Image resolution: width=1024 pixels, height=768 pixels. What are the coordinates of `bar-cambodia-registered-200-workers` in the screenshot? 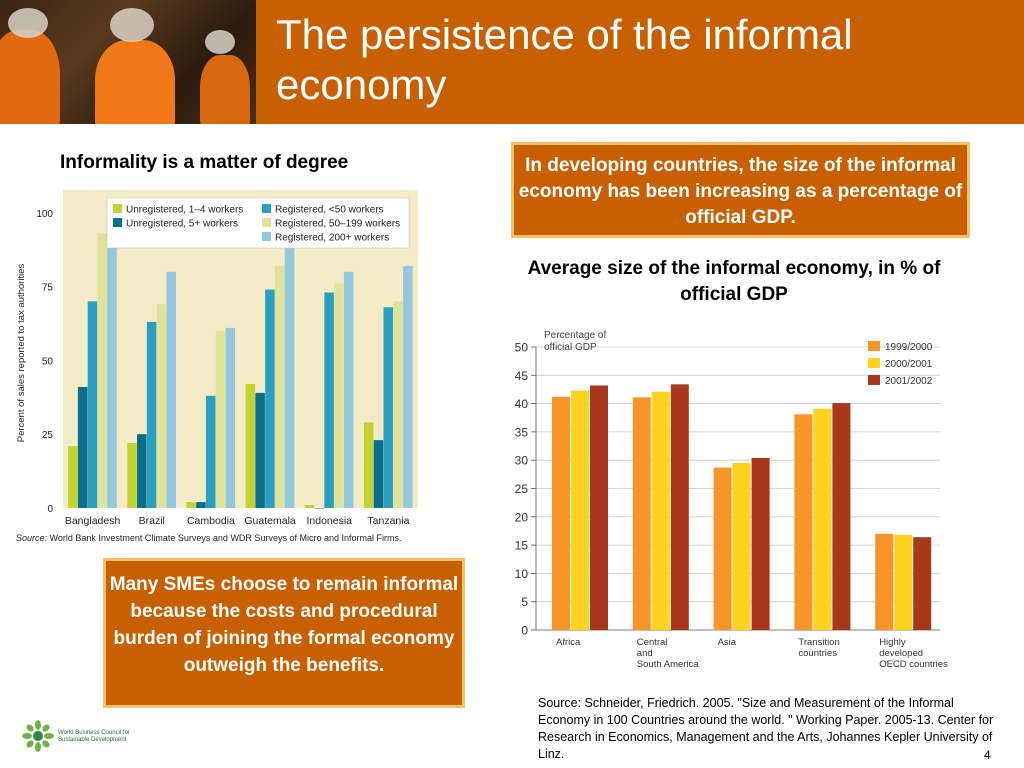 It's located at (230, 417).